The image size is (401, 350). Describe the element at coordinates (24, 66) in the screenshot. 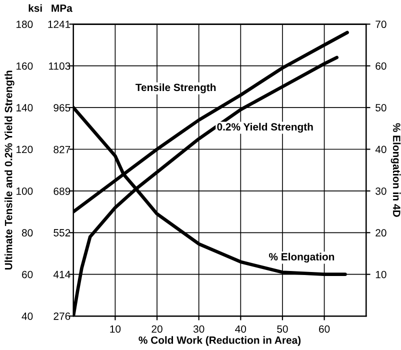

I see `y-tick-label: 160` at that location.